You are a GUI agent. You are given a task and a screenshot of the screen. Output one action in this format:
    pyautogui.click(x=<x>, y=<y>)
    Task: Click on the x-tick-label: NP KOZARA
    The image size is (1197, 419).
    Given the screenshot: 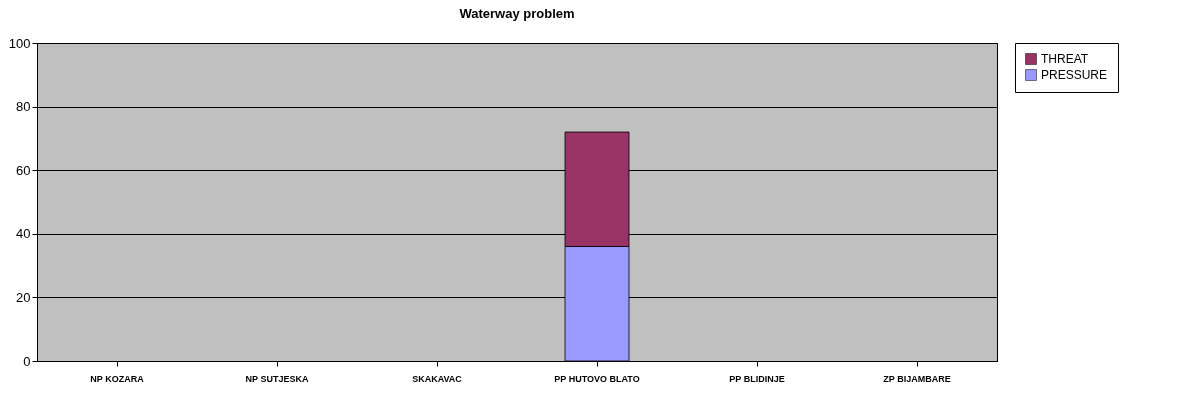 What is the action you would take?
    pyautogui.click(x=117, y=378)
    